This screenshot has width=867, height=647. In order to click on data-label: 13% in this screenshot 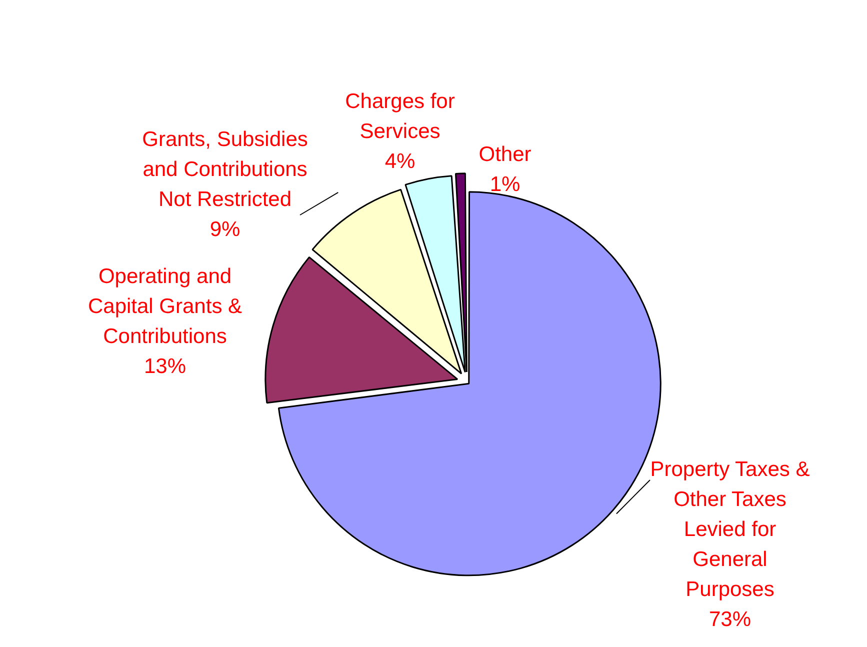, I will do `click(165, 366)`.